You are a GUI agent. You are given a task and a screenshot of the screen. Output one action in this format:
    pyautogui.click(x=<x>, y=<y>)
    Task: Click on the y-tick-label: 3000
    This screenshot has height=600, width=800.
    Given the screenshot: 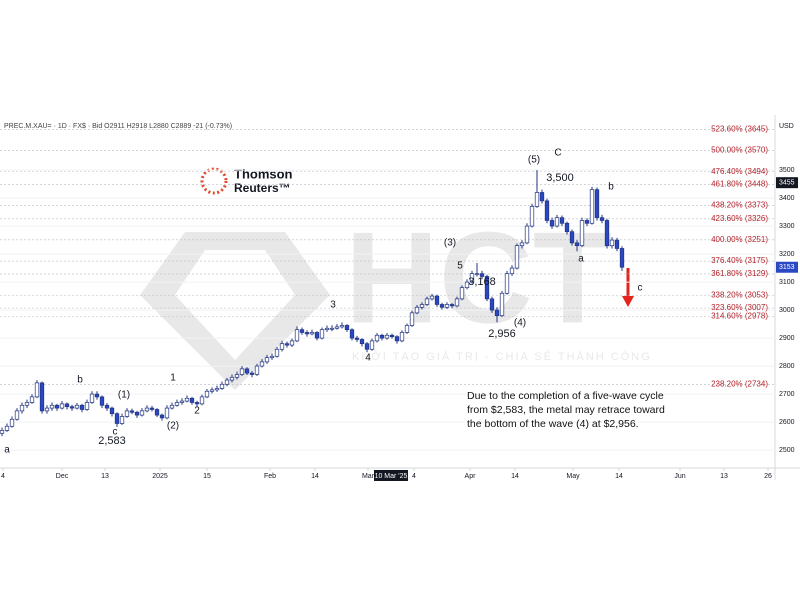 What is the action you would take?
    pyautogui.click(x=787, y=310)
    